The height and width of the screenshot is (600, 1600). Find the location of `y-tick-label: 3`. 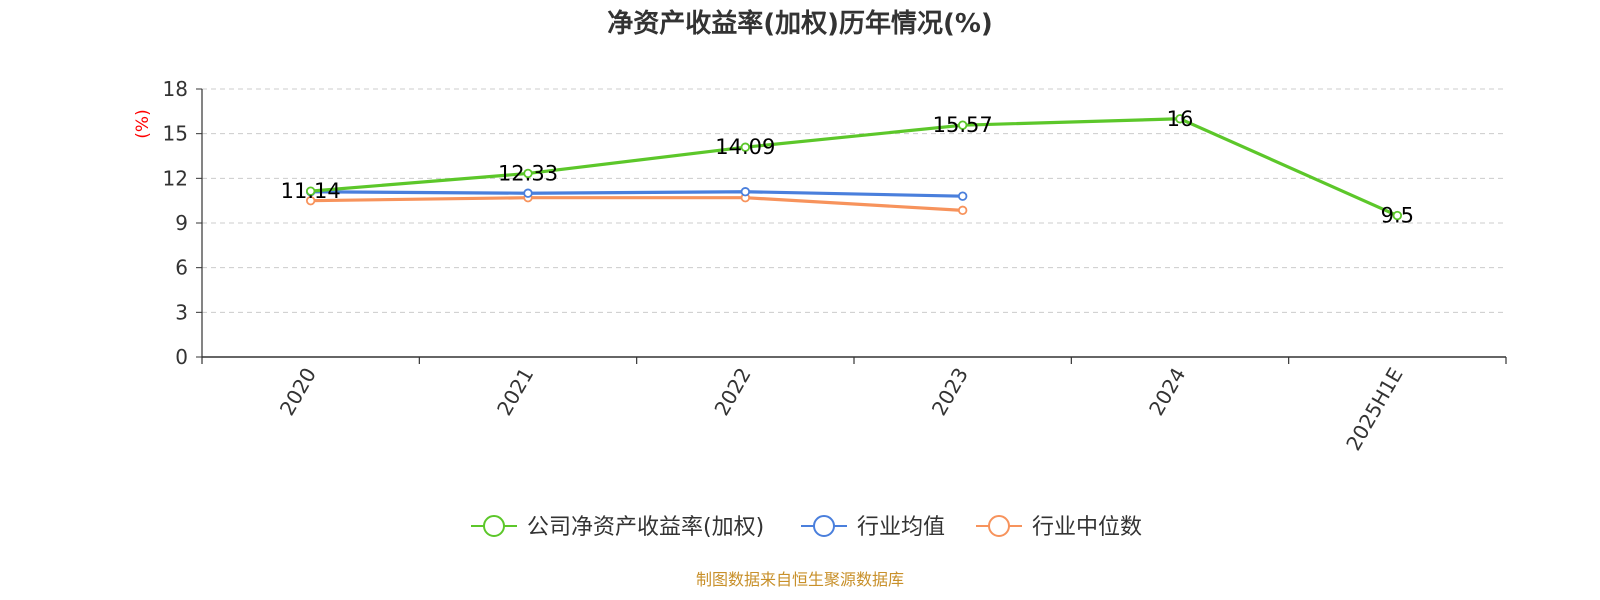

y-tick-label: 3 is located at coordinates (181, 312).